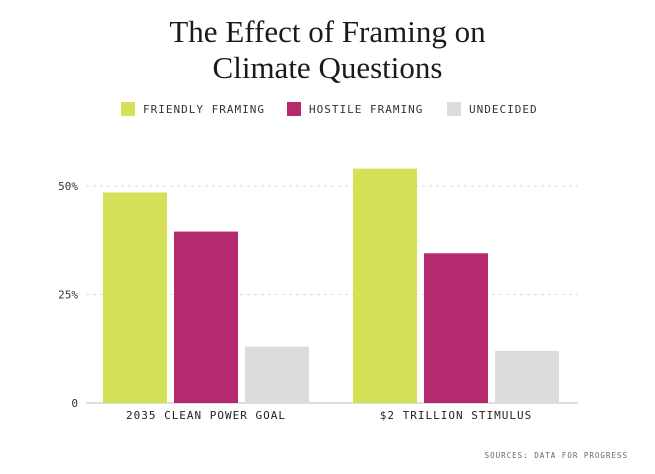 The height and width of the screenshot is (474, 655). What do you see at coordinates (68, 186) in the screenshot?
I see `y-tick-label-2: 50%` at bounding box center [68, 186].